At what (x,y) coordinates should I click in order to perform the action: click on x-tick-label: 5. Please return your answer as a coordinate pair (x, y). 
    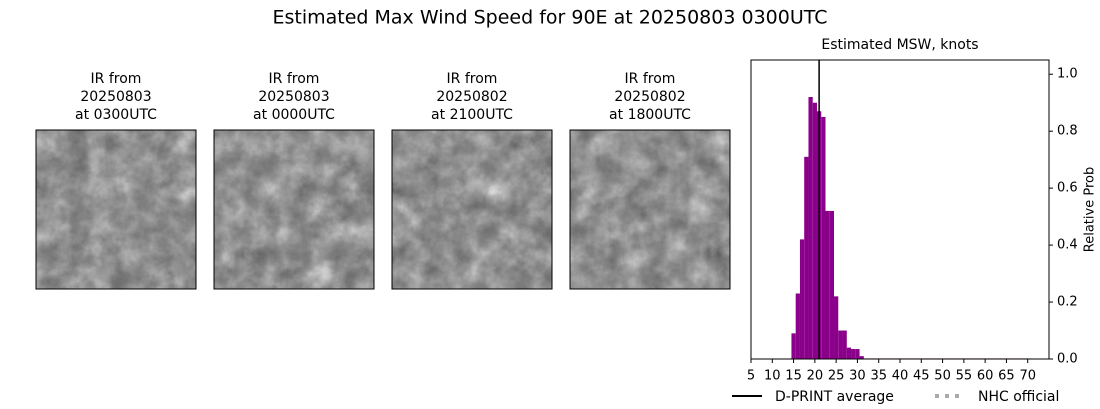
    Looking at the image, I should click on (751, 376).